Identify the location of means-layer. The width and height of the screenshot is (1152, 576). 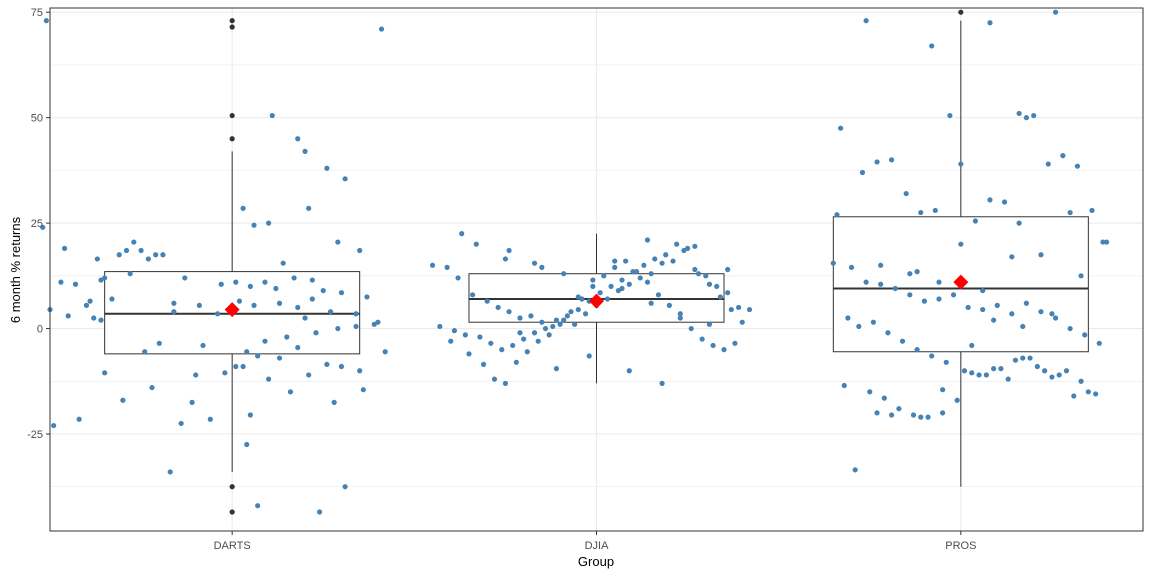
(596, 296).